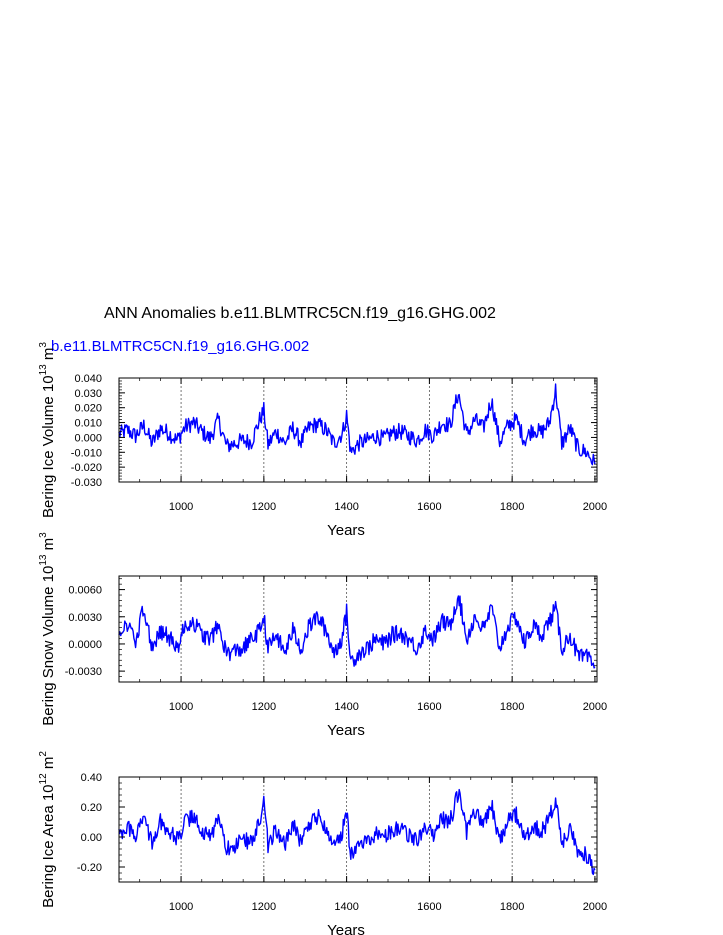 The height and width of the screenshot is (935, 723). What do you see at coordinates (48, 446) in the screenshot?
I see `y-axis-label-part: Bering Ice Volume 10` at bounding box center [48, 446].